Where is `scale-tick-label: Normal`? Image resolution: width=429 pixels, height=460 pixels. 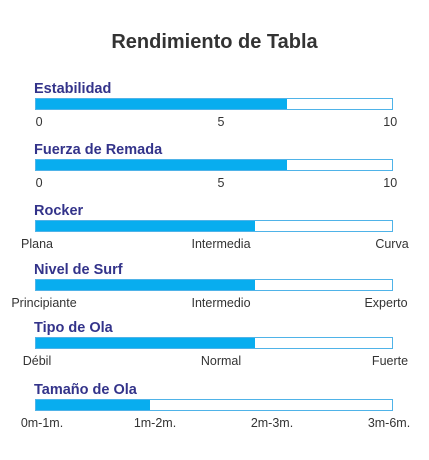
scale-tick-label: Normal is located at coordinates (221, 361).